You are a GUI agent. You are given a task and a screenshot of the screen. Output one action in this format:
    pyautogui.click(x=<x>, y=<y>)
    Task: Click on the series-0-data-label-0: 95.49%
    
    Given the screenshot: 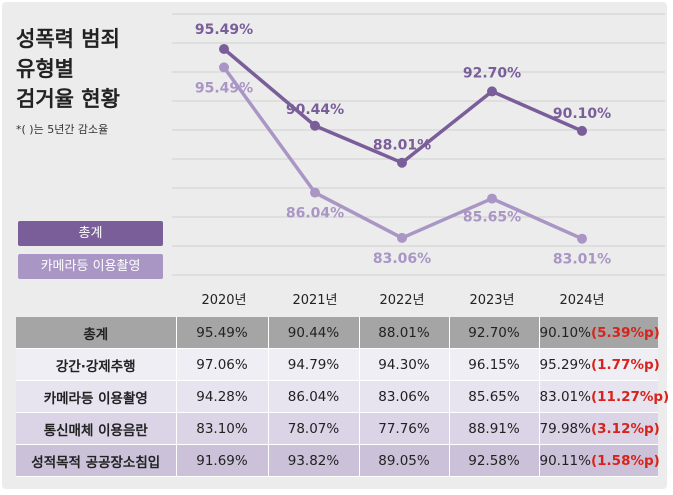 What is the action you would take?
    pyautogui.click(x=224, y=30)
    